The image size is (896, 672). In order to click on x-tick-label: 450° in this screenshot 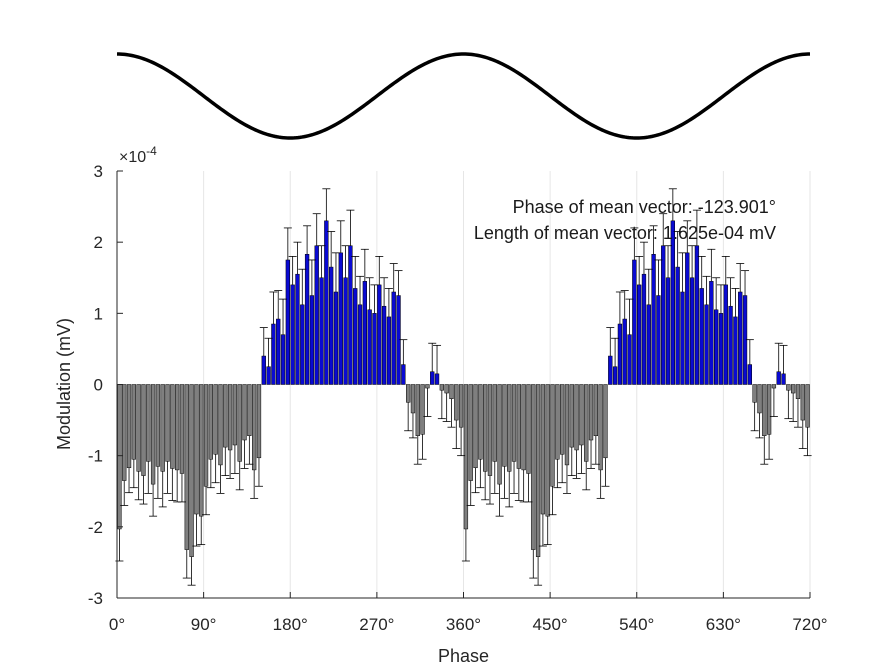, I will do `click(550, 624)`.